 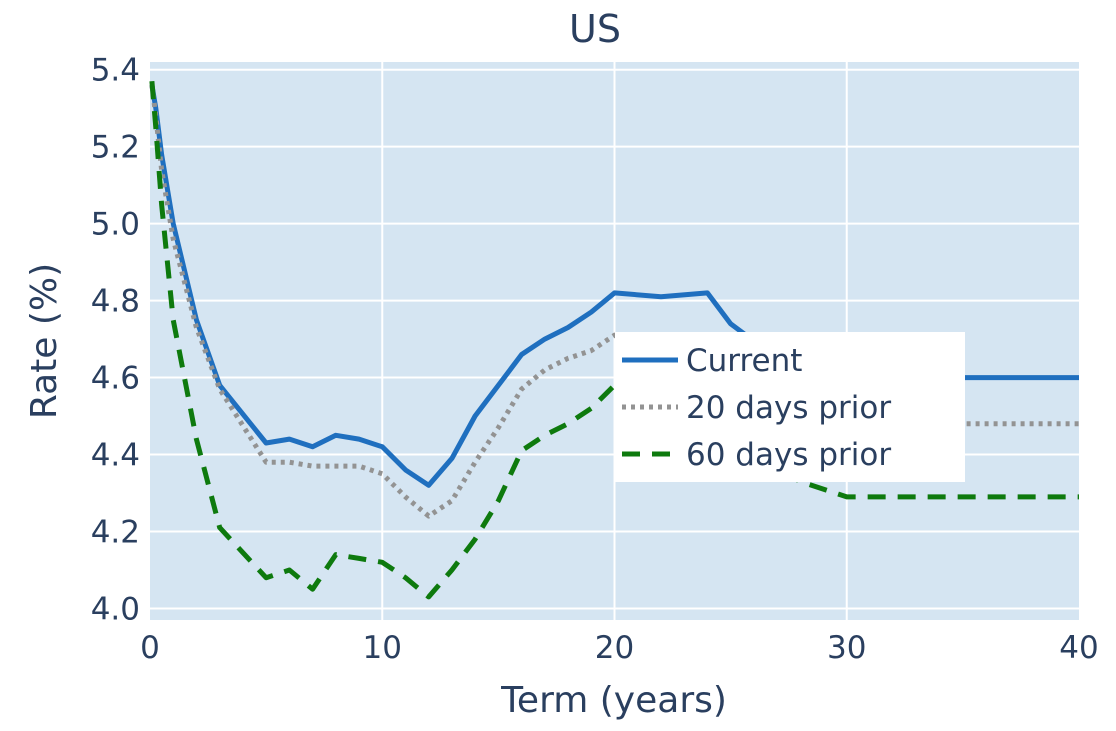 What do you see at coordinates (115, 71) in the screenshot?
I see `y-tick-label: 5.4` at bounding box center [115, 71].